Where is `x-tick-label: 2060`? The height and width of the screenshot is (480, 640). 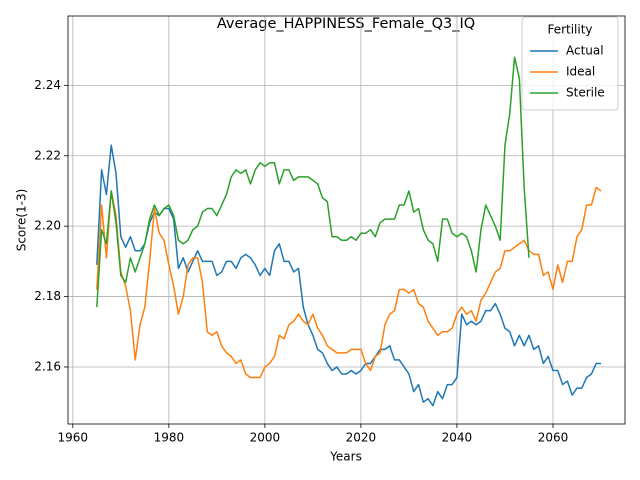
x-tick-label: 2060 is located at coordinates (553, 438).